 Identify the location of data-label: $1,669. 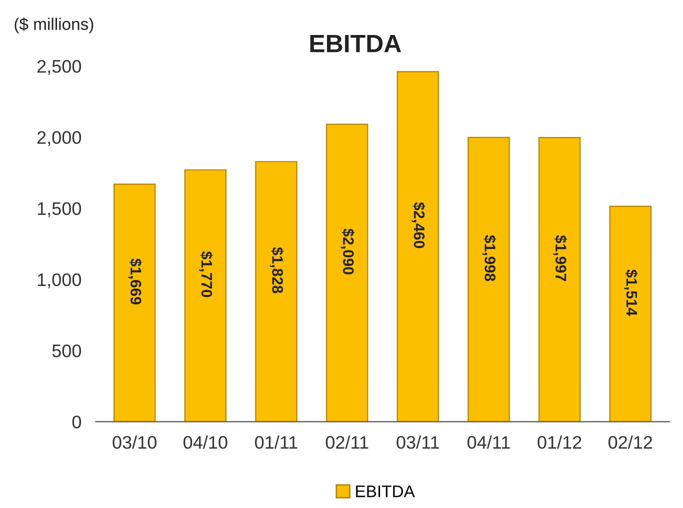
(135, 281).